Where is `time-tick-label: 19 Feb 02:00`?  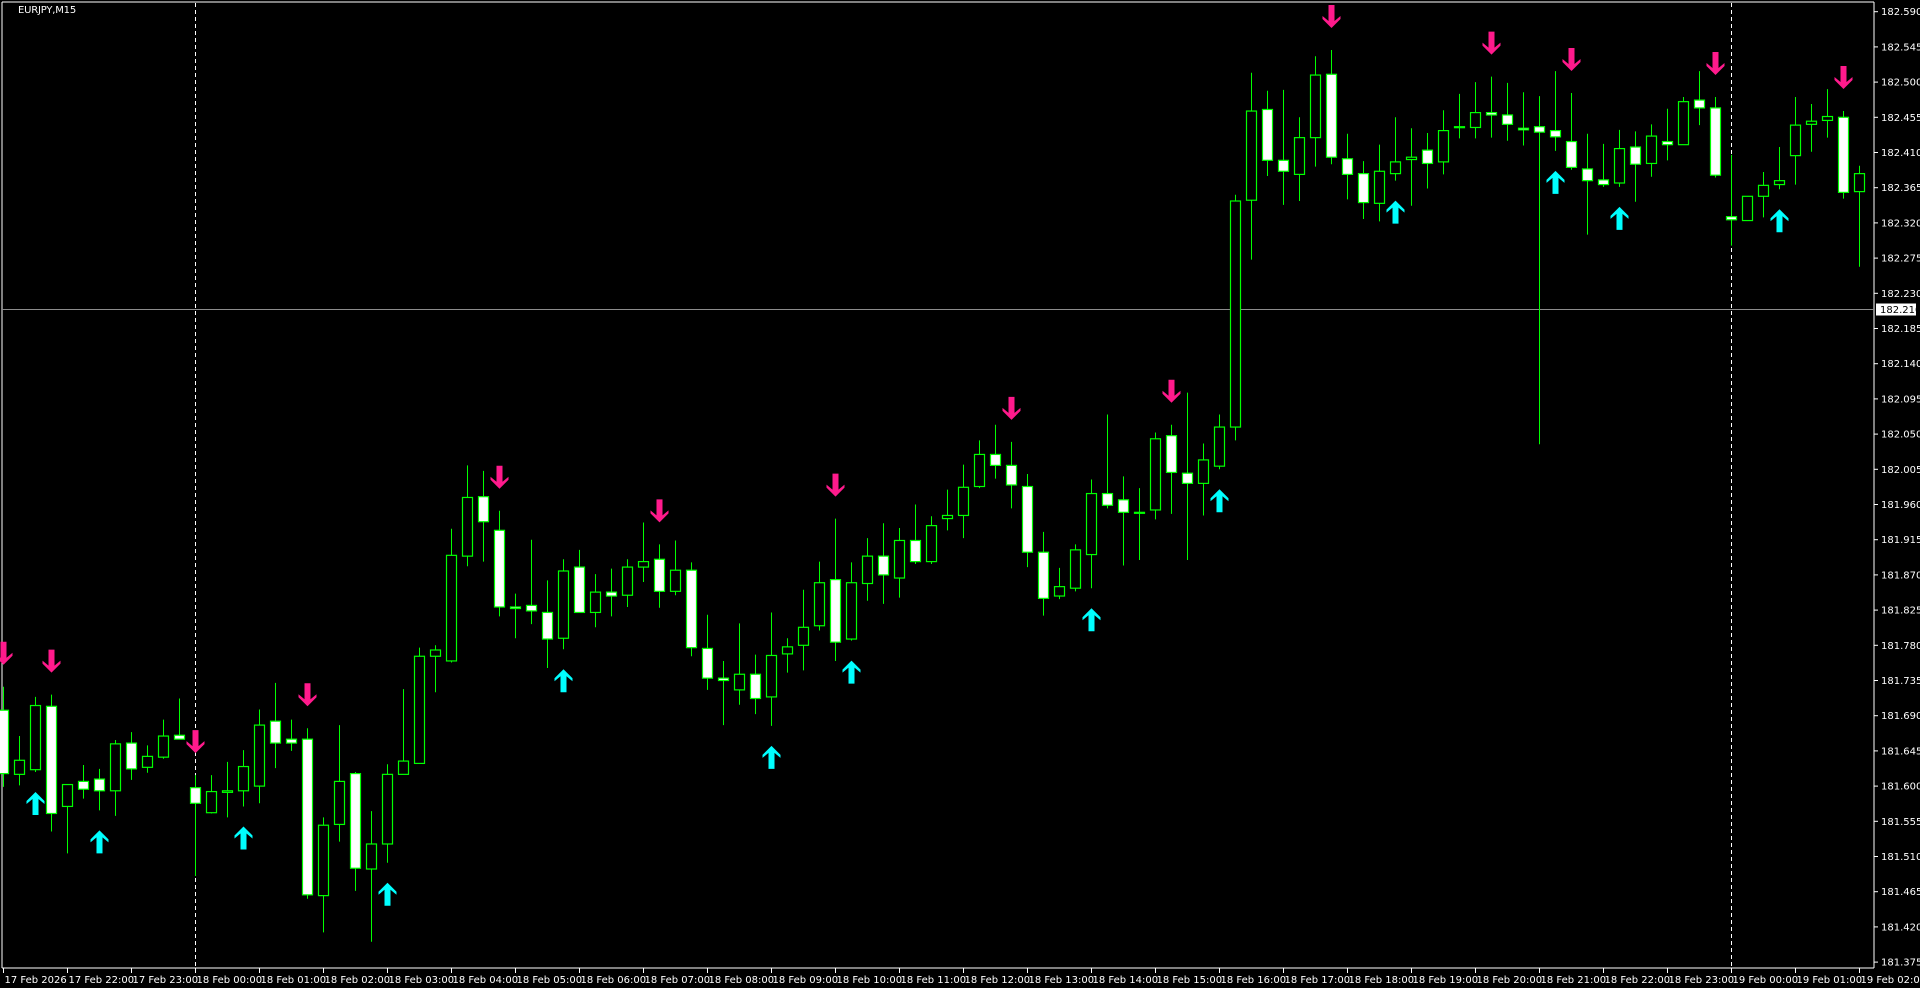
time-tick-label: 19 Feb 02:00 is located at coordinates (1890, 980).